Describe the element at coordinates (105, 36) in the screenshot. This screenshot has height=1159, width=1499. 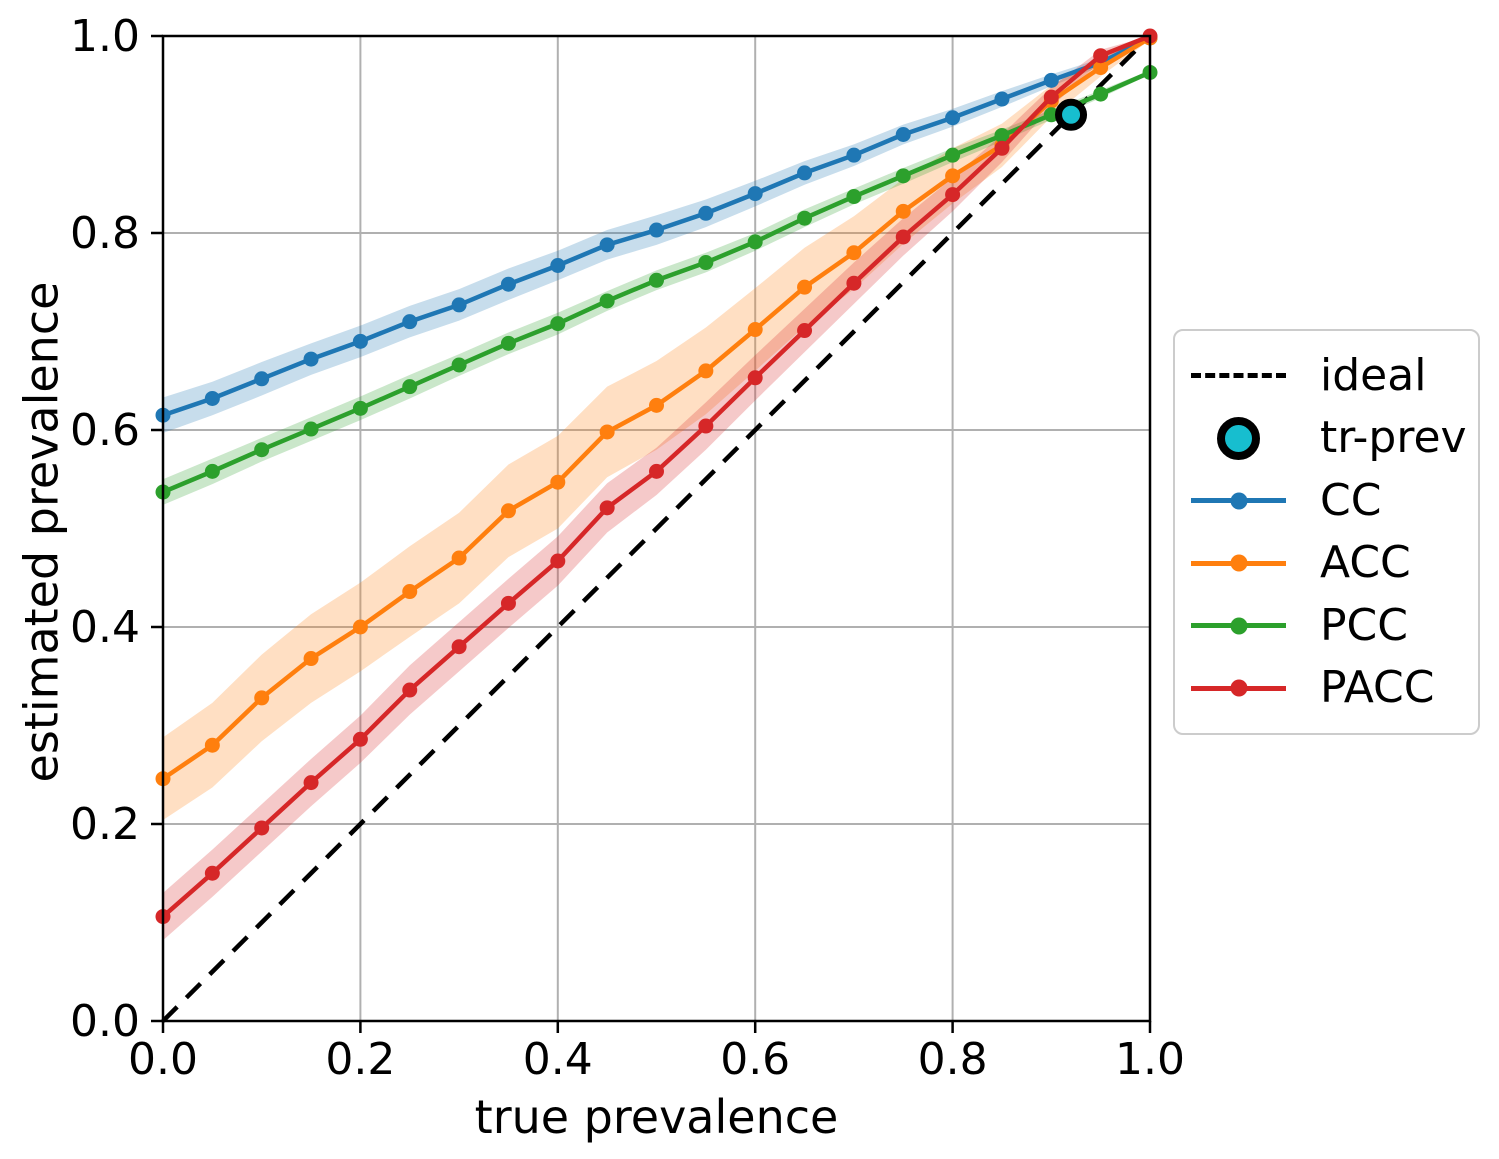
I see `y-tick-label: 1.0` at that location.